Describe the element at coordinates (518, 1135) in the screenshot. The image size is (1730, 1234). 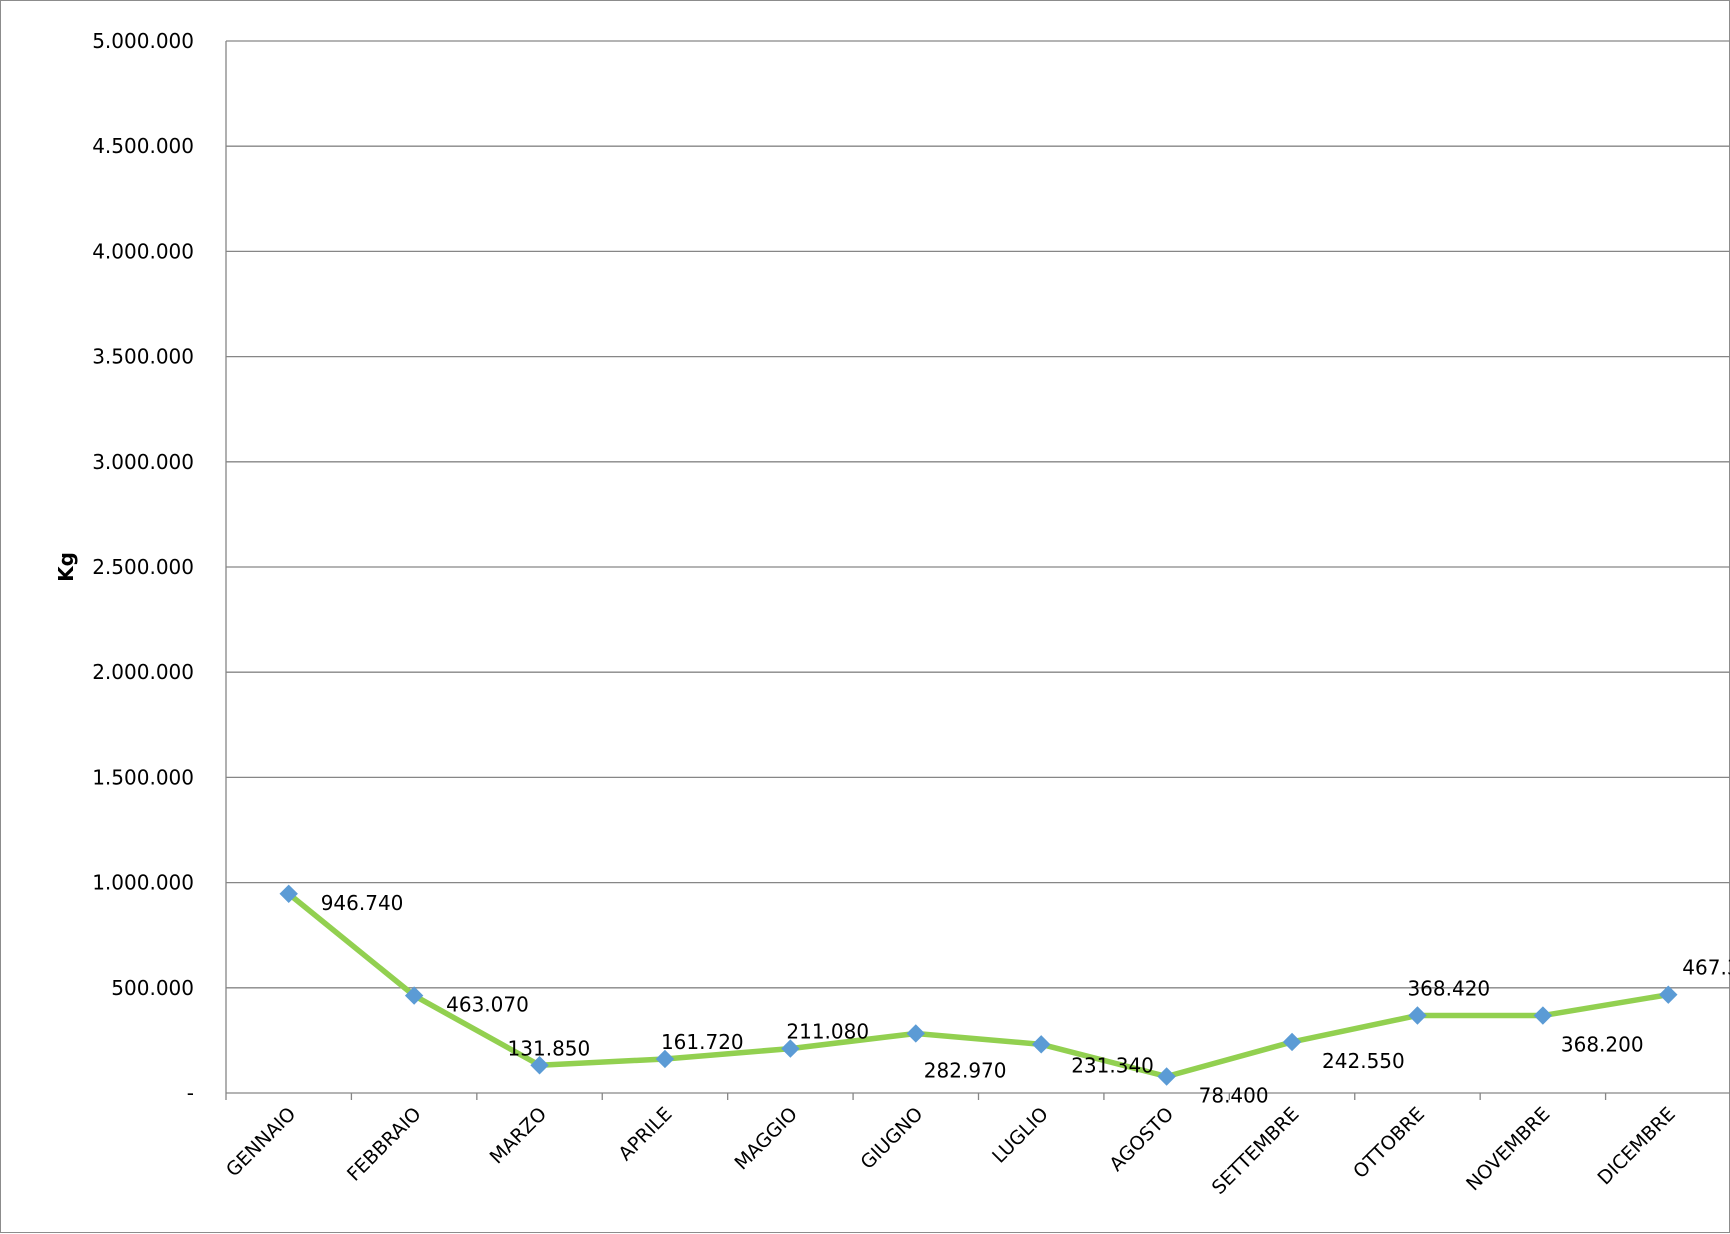
I see `x-tick-label: MARZO` at that location.